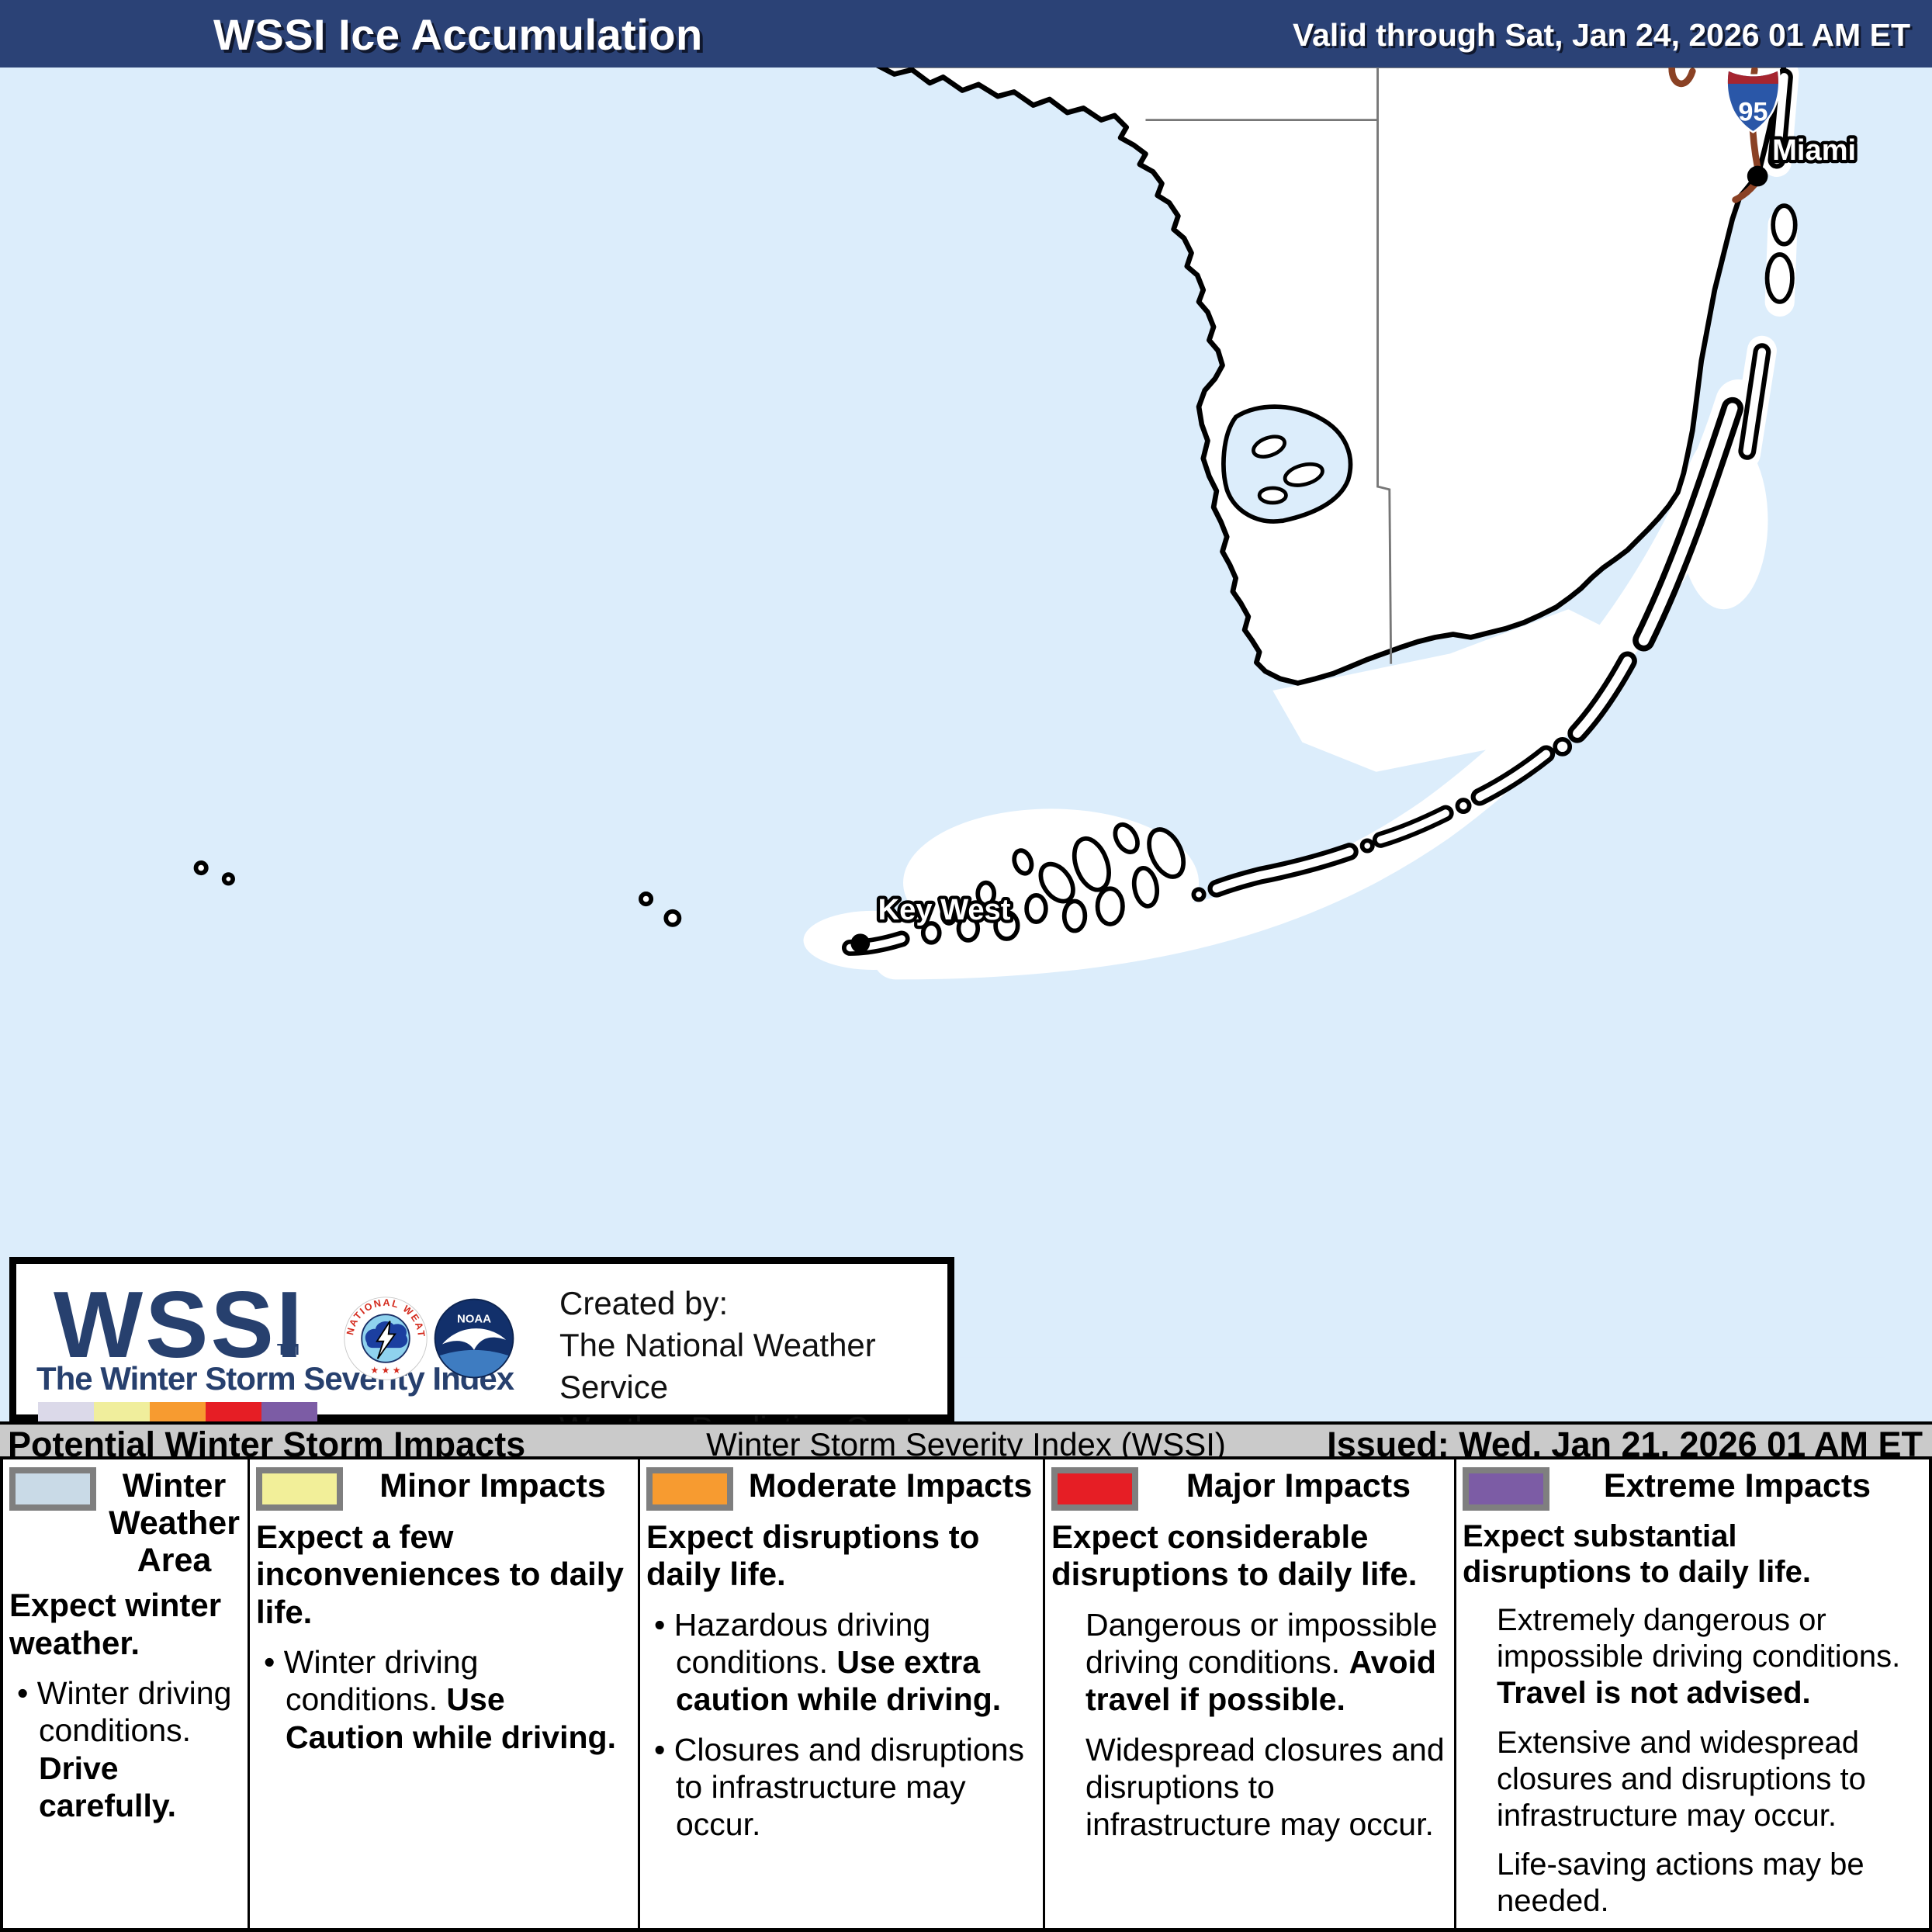 Image resolution: width=1932 pixels, height=1932 pixels. Describe the element at coordinates (1625, 1444) in the screenshot. I see `strip-issued-text: Issued: Wed, Jan 21, 2026 01 AM ET` at that location.